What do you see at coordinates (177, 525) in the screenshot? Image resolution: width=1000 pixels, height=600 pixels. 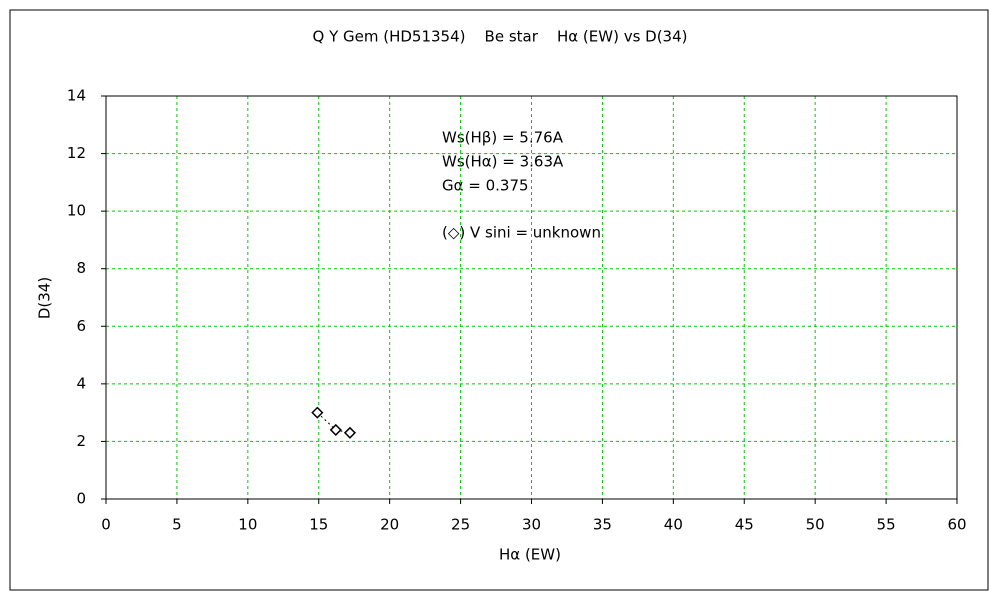 I see `x-tick-label: 5` at bounding box center [177, 525].